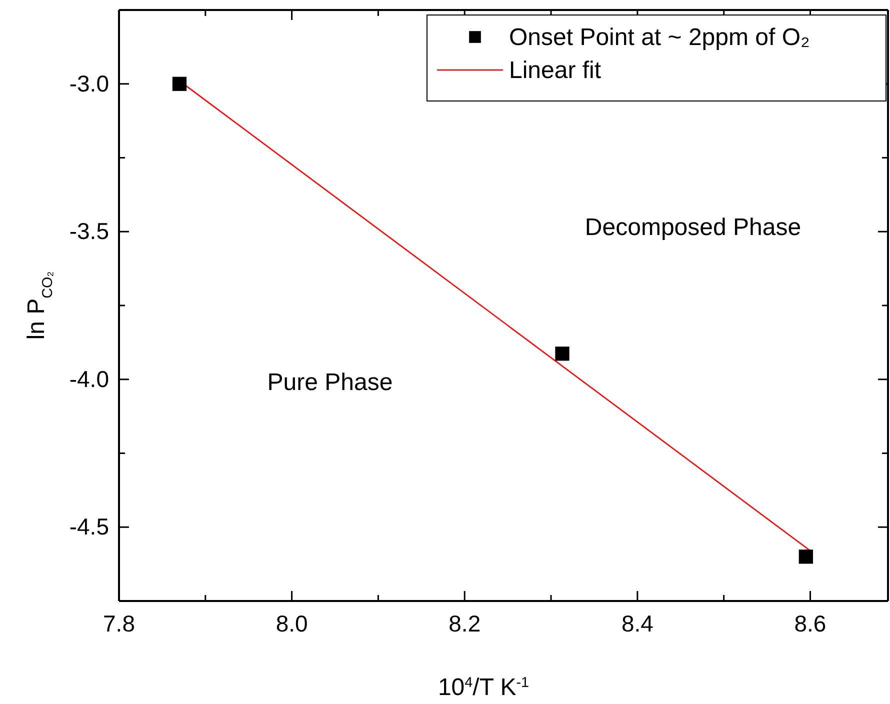 This screenshot has width=890, height=704. What do you see at coordinates (637, 623) in the screenshot?
I see `x-tick-label: 8.4` at bounding box center [637, 623].